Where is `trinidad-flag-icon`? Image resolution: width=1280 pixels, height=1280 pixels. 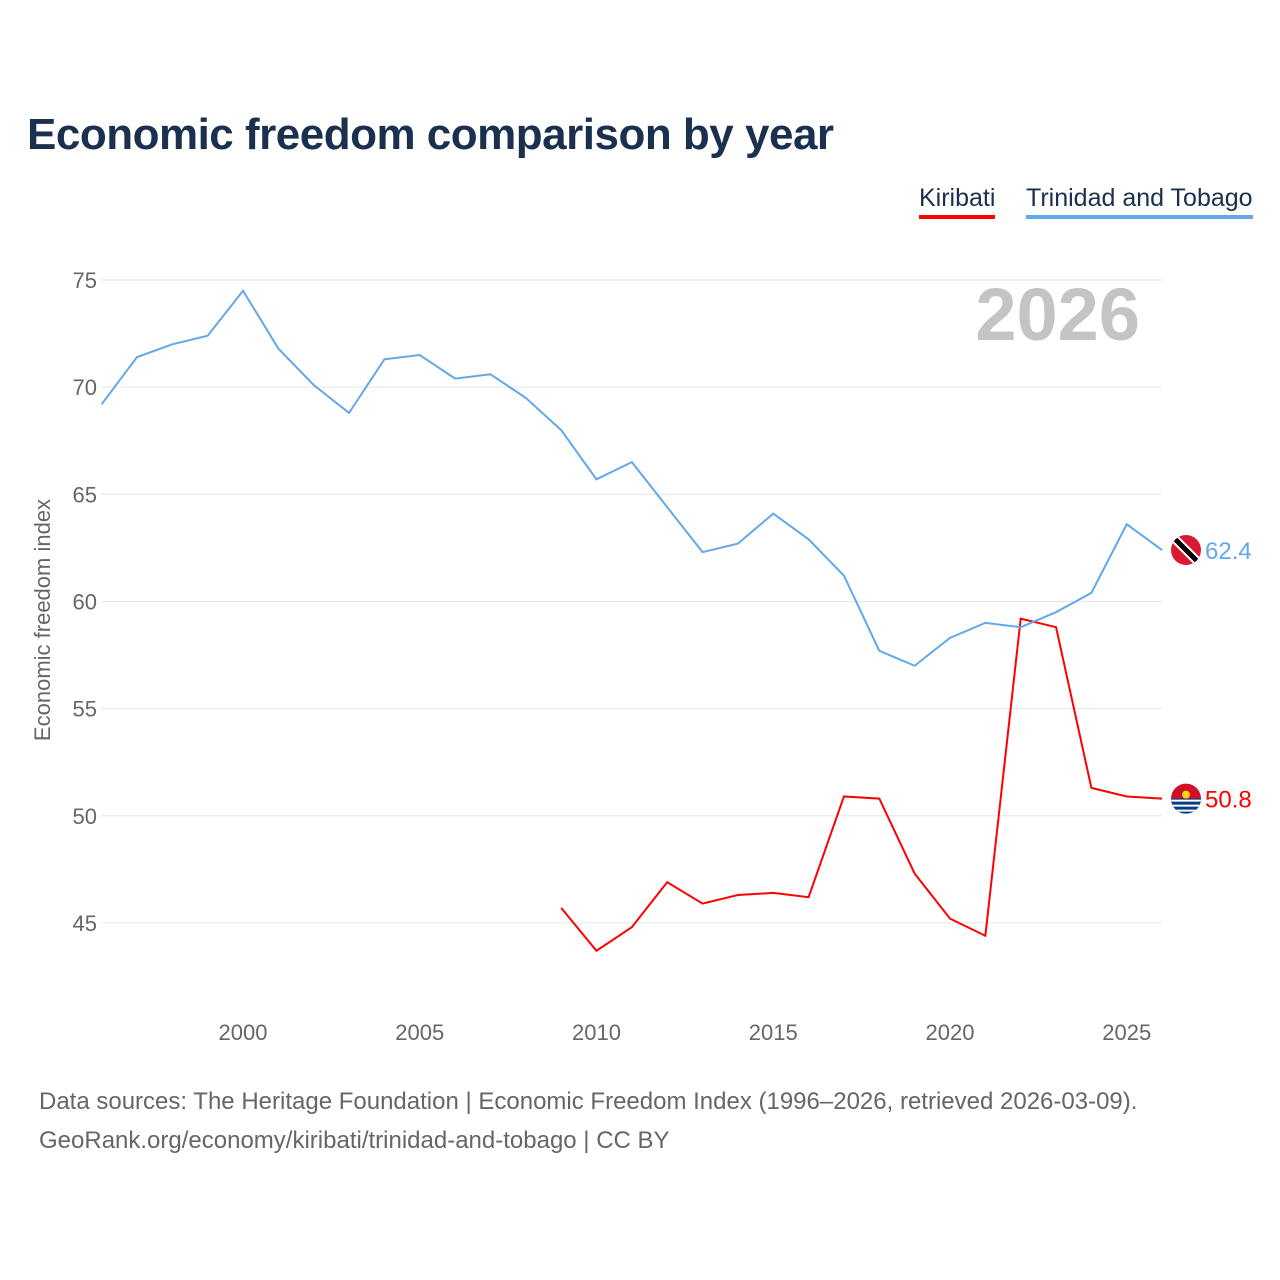 trinidad-flag-icon is located at coordinates (1186, 550).